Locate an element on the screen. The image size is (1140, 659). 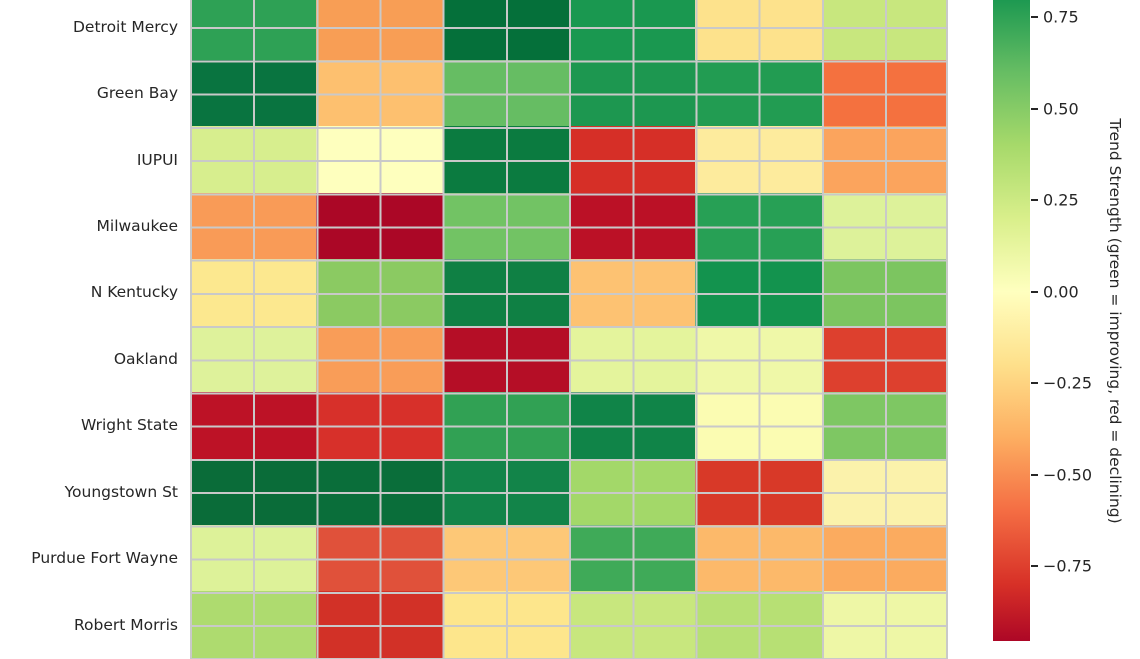
colorbar-tick-label: −0.25 is located at coordinates (1068, 383).